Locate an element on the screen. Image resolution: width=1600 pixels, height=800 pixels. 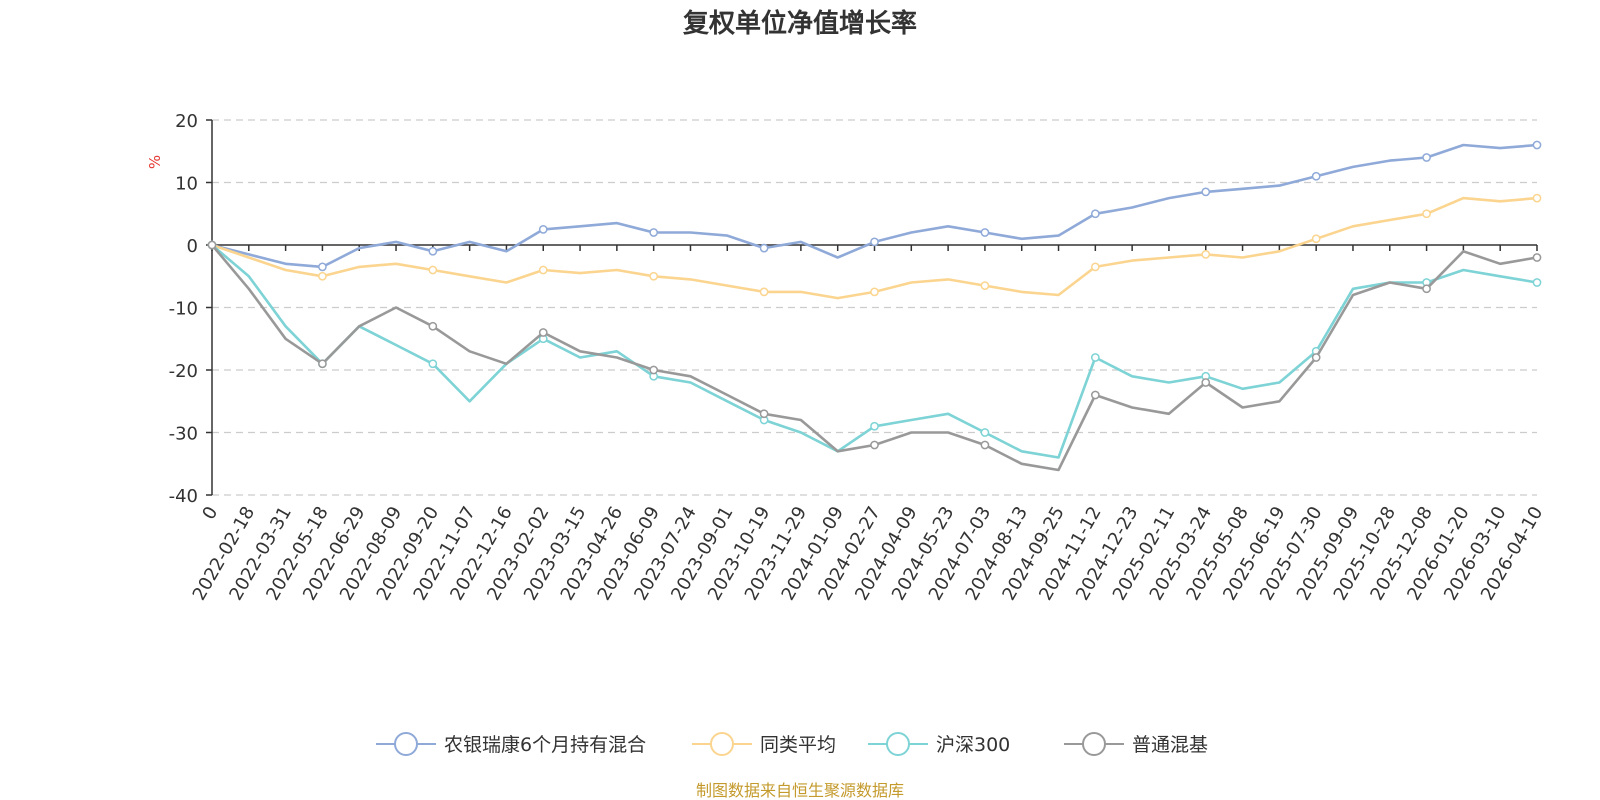
legend-item: 沪深300 is located at coordinates (939, 744).